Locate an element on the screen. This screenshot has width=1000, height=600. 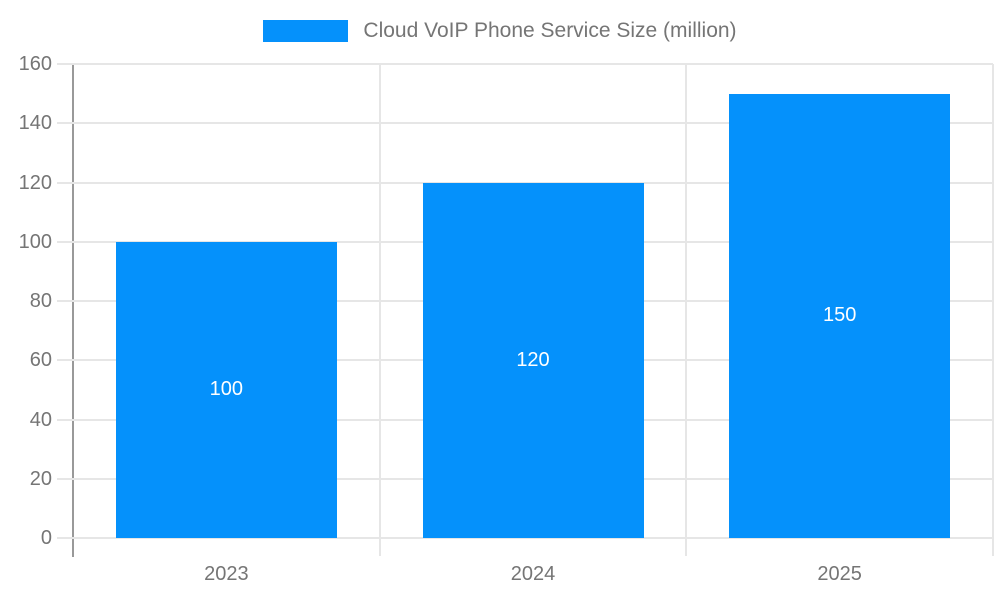
x-tick-label: 2025 is located at coordinates (839, 574).